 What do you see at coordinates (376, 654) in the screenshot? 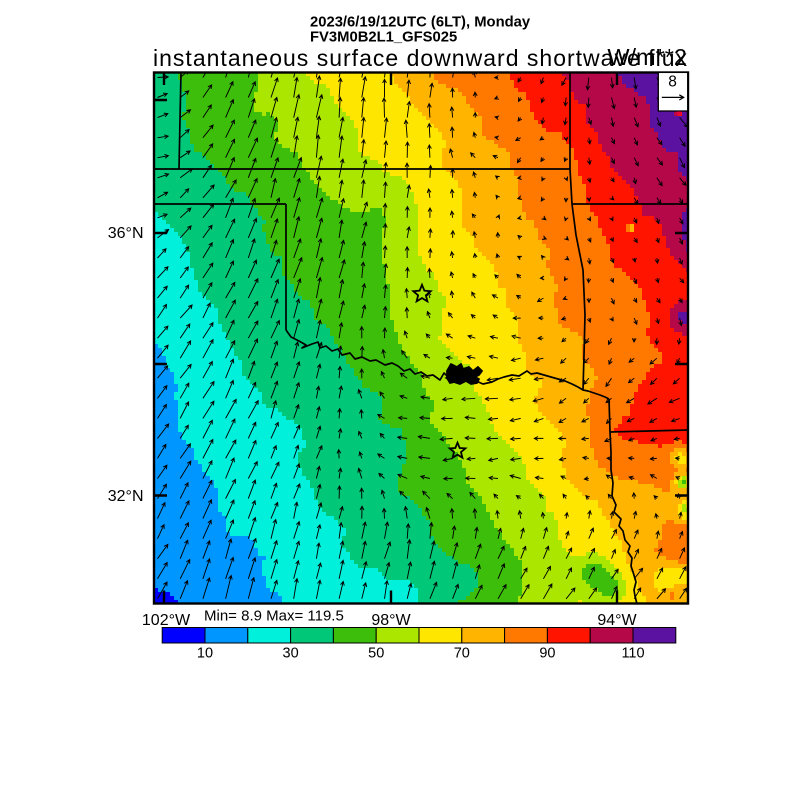
I see `svg-text: 50` at bounding box center [376, 654].